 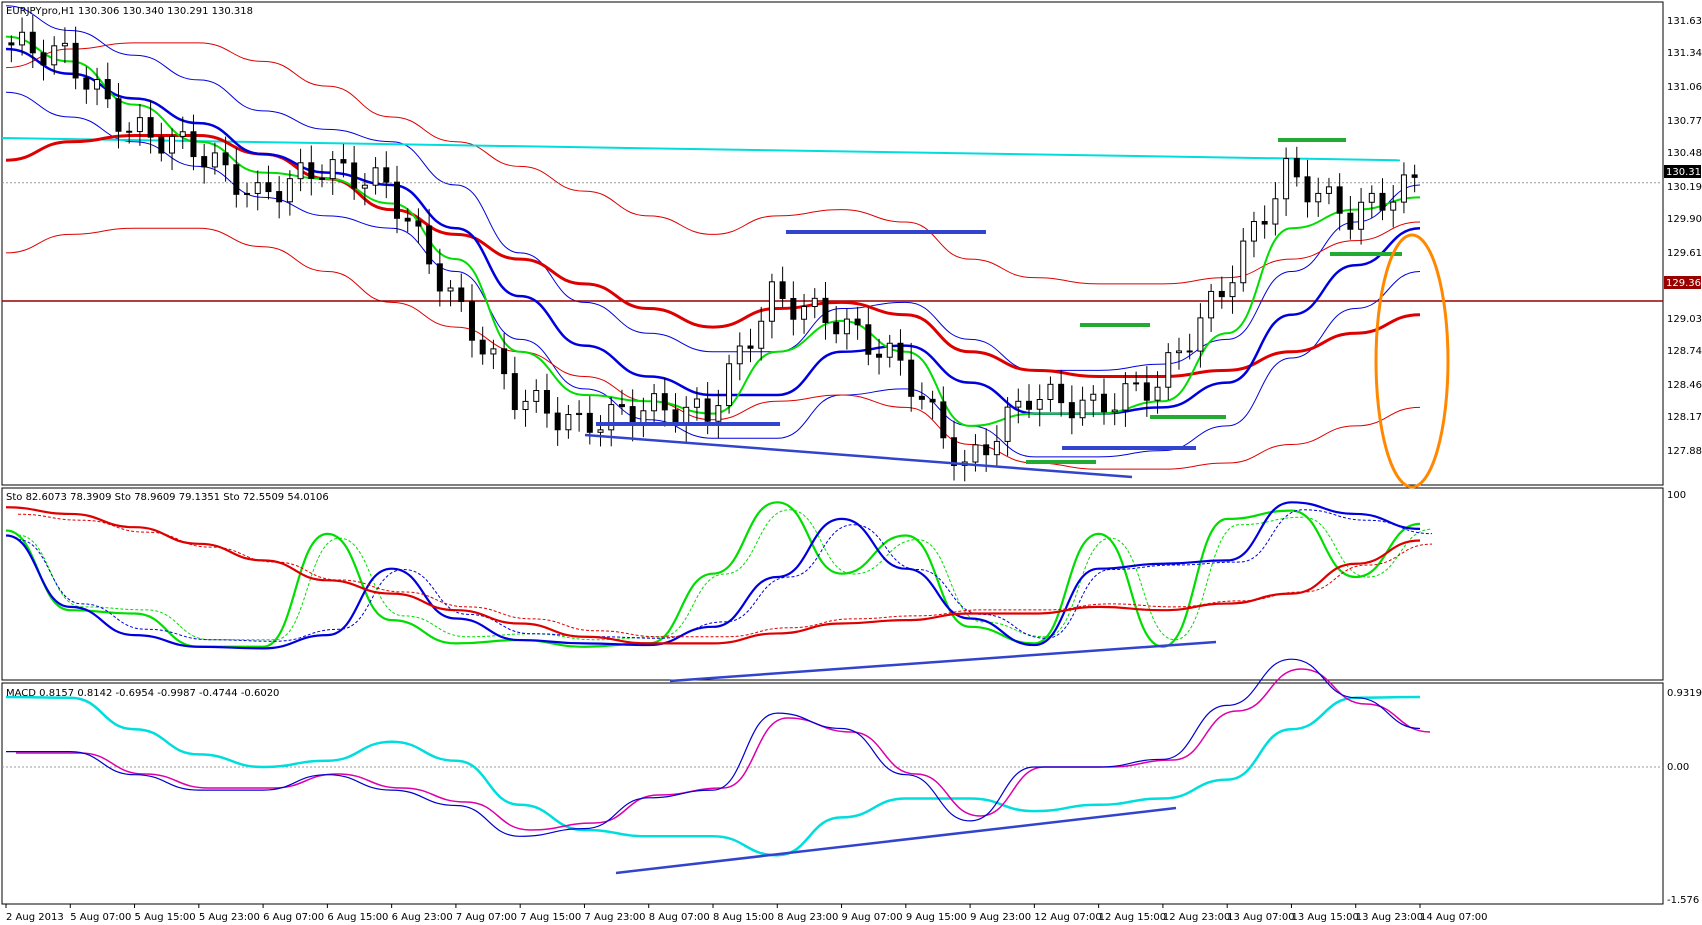 I want to click on time-tick-label: 5 Aug 15:00, so click(x=165, y=917).